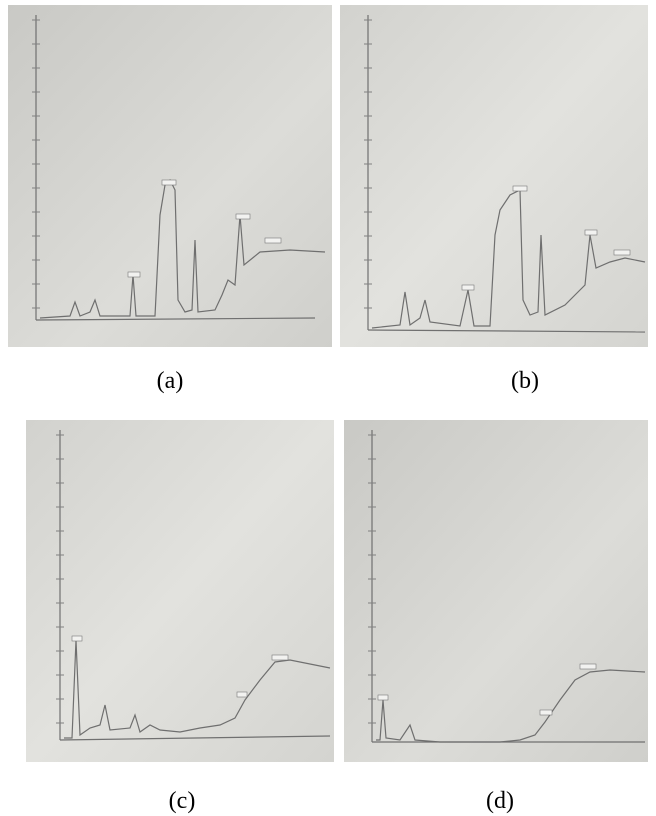 This screenshot has width=656, height=816. I want to click on caption: (a), so click(170, 381).